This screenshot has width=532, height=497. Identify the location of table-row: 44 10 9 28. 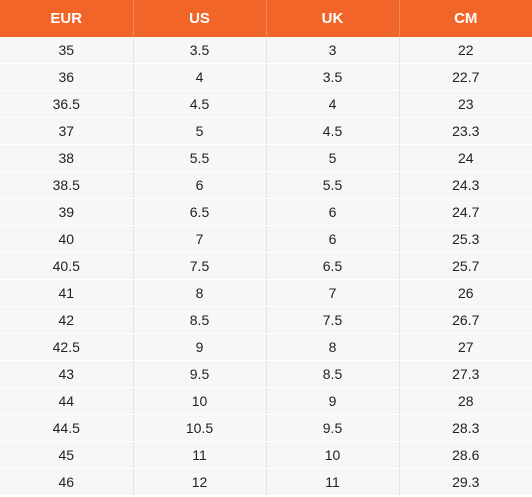
(266, 401).